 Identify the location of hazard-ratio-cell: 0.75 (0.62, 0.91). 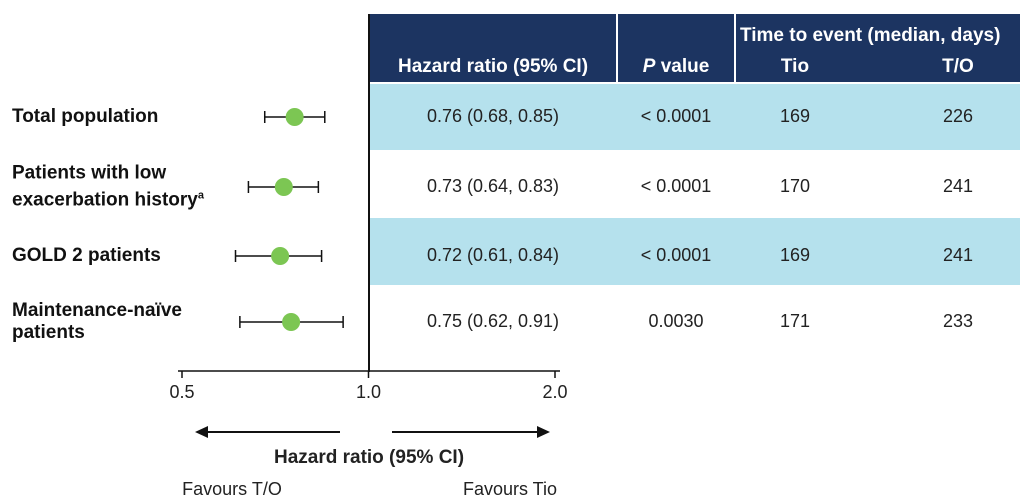
(493, 321).